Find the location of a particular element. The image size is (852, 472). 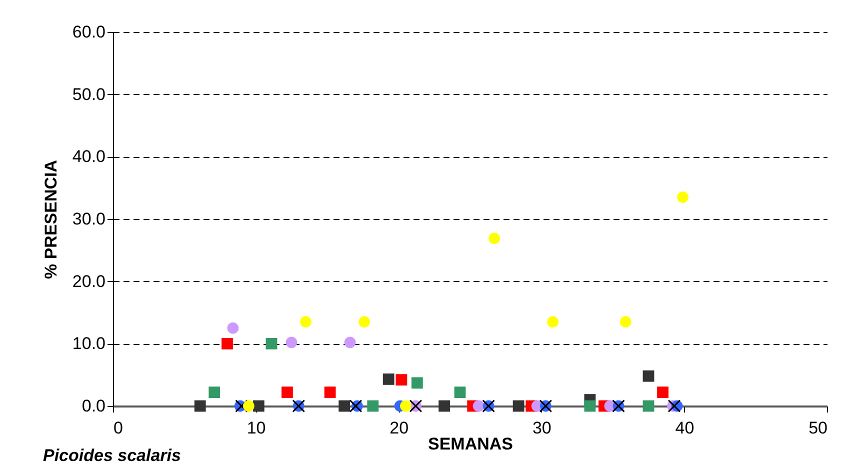

y-tick-label: 30.0 is located at coordinates (89, 219).